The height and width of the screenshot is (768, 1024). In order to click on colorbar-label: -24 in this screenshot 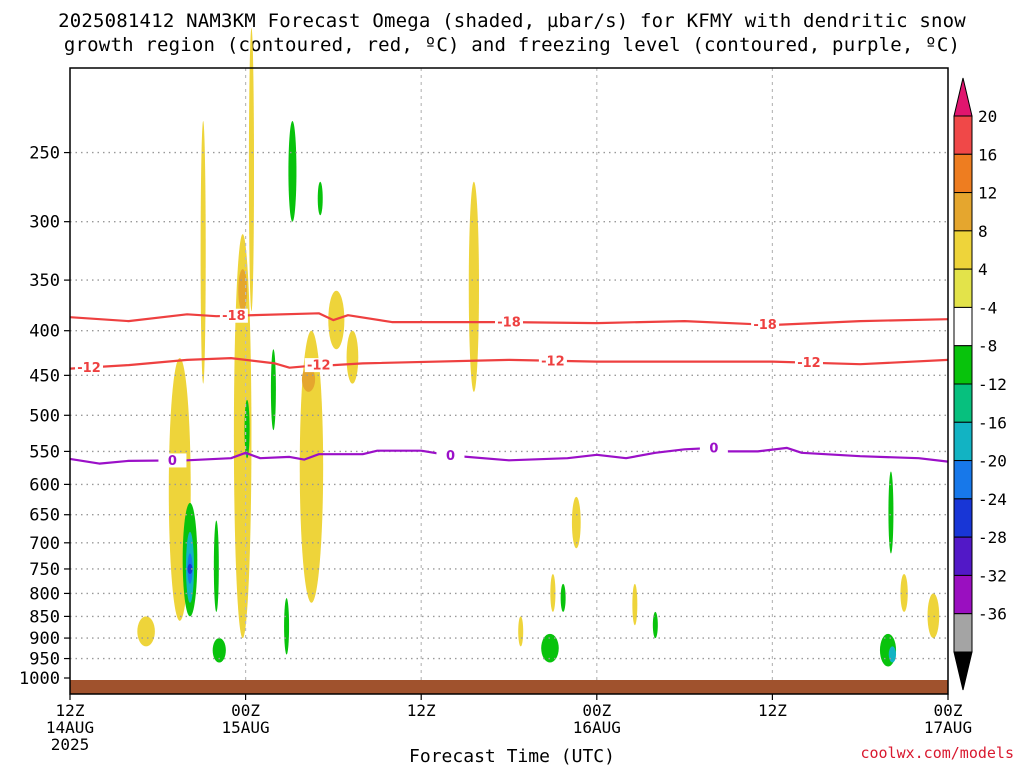, I will do `click(992, 499)`.